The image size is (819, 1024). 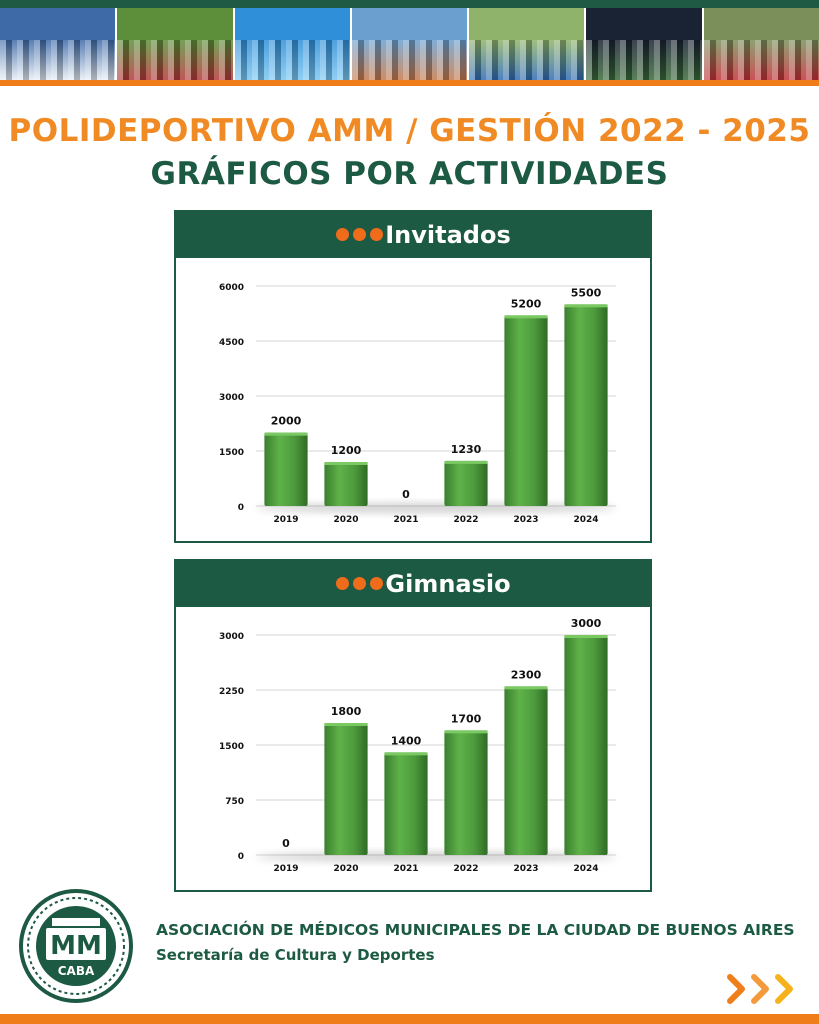 I want to click on night-team-banner-photo, so click(x=645, y=44).